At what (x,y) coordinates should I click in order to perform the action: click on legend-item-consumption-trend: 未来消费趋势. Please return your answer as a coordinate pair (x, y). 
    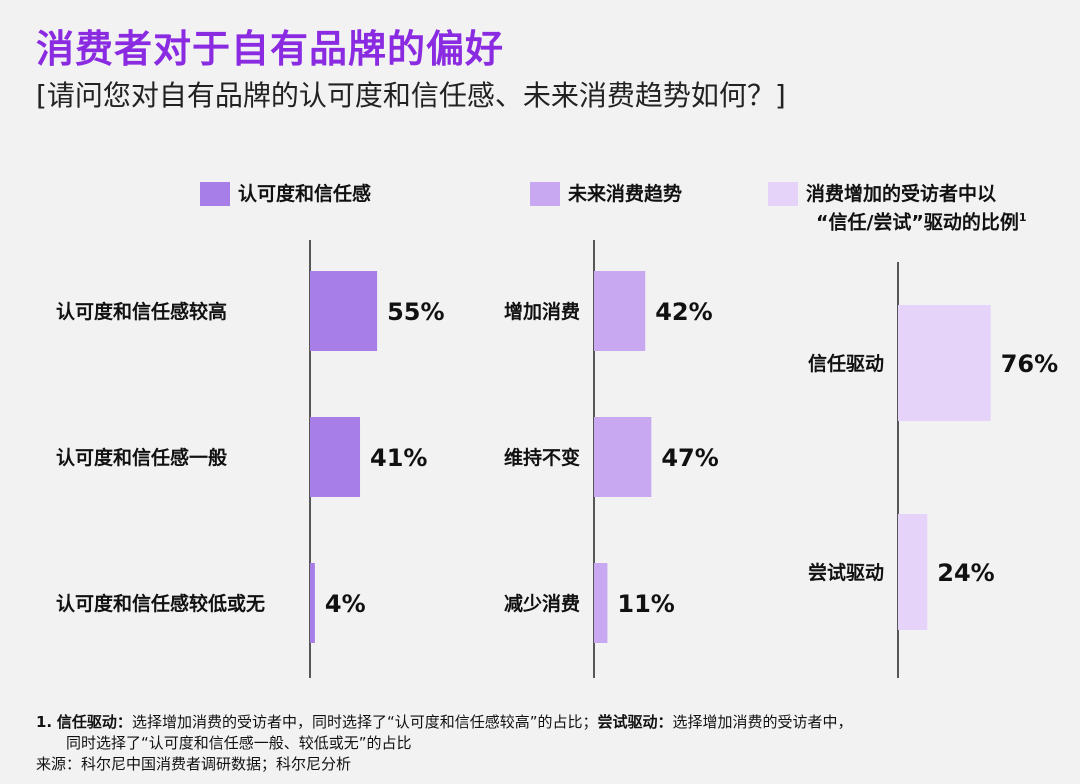
    Looking at the image, I should click on (606, 194).